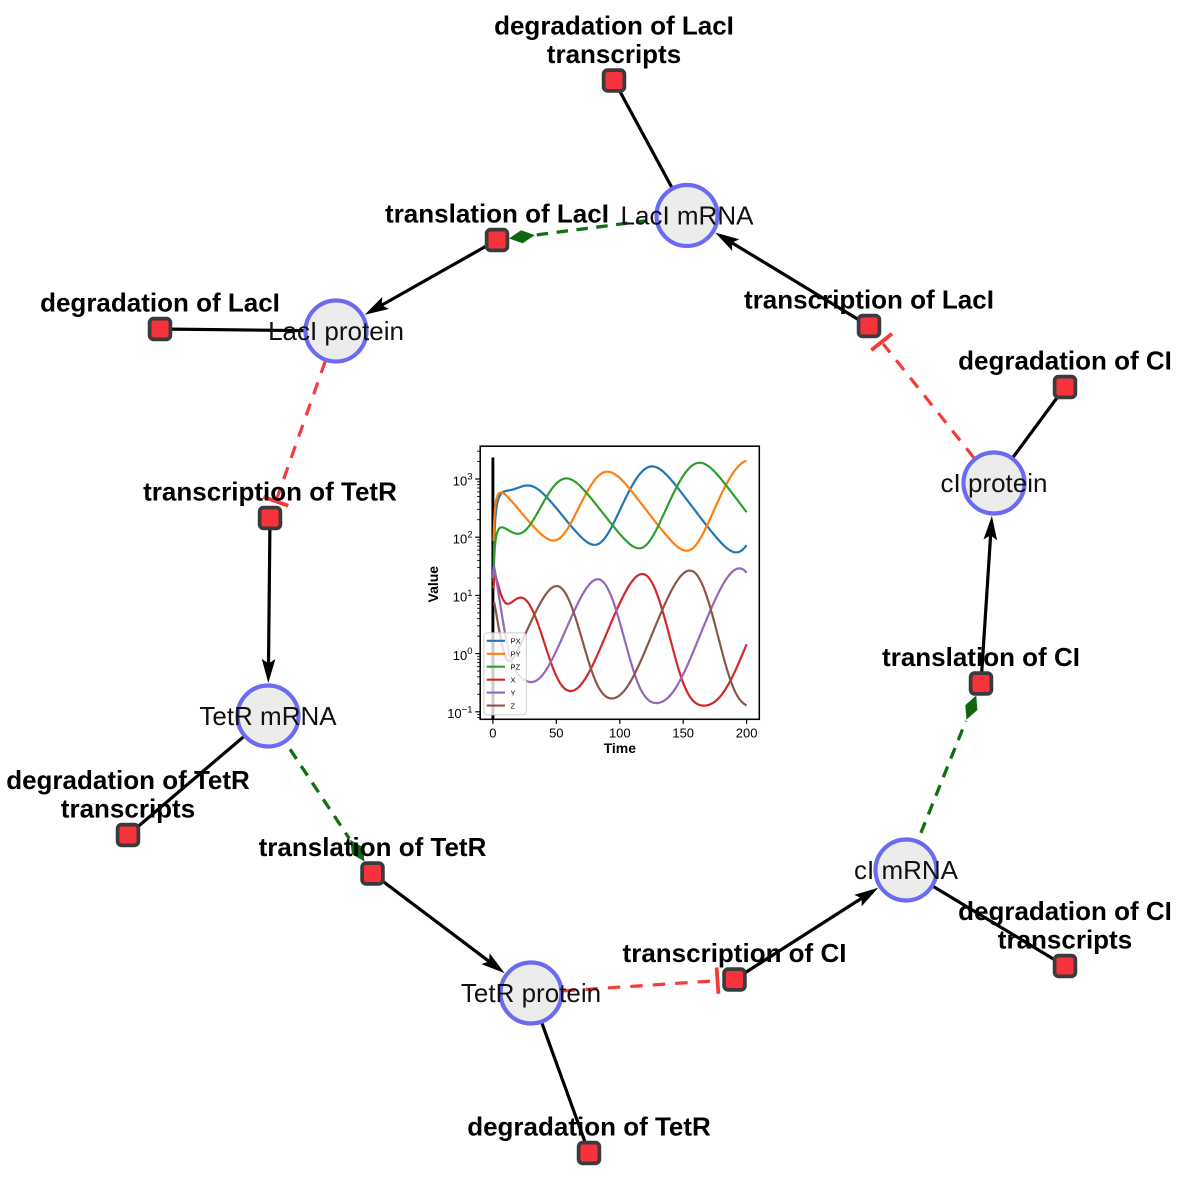 Image resolution: width=1189 pixels, height=1200 pixels. Describe the element at coordinates (492, 732) in the screenshot. I see `svg-text: 0` at that location.